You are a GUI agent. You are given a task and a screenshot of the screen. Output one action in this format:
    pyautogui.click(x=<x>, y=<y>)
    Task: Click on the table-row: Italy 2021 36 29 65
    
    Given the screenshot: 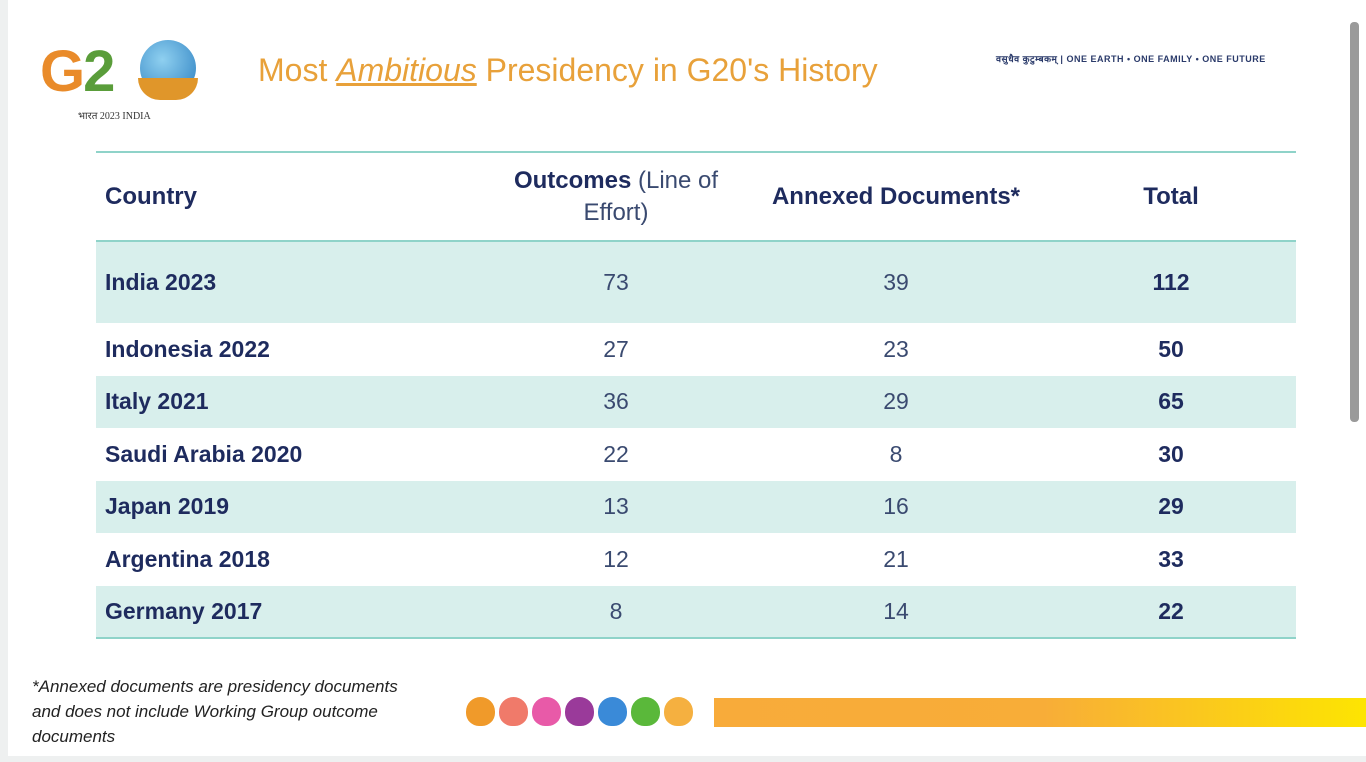 What is the action you would take?
    pyautogui.click(x=696, y=401)
    